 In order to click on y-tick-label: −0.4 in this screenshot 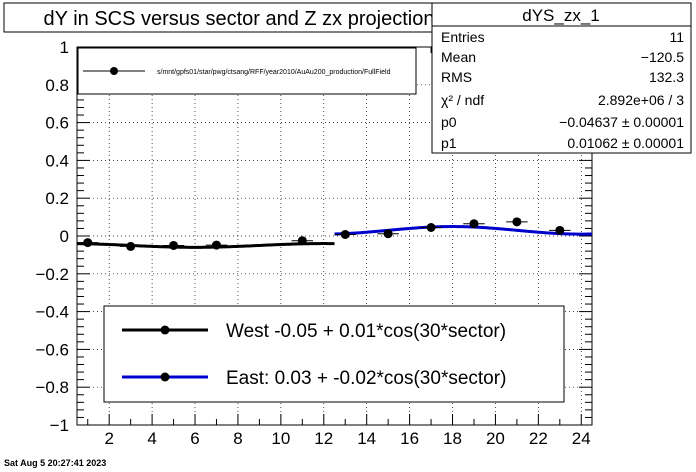, I will do `click(52, 312)`.